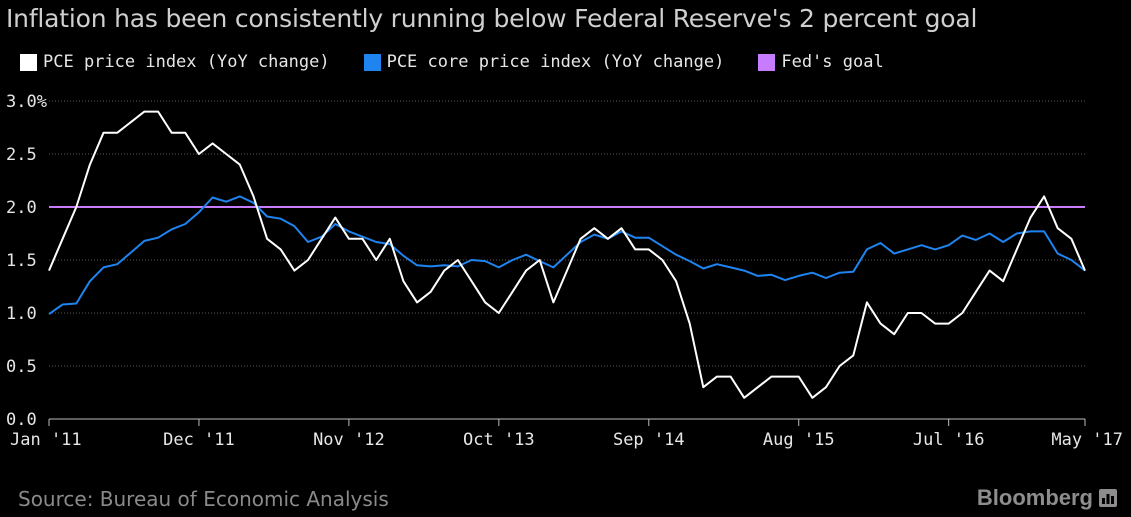 This screenshot has width=1131, height=517. I want to click on x-tick-label: Dec '11, so click(199, 440).